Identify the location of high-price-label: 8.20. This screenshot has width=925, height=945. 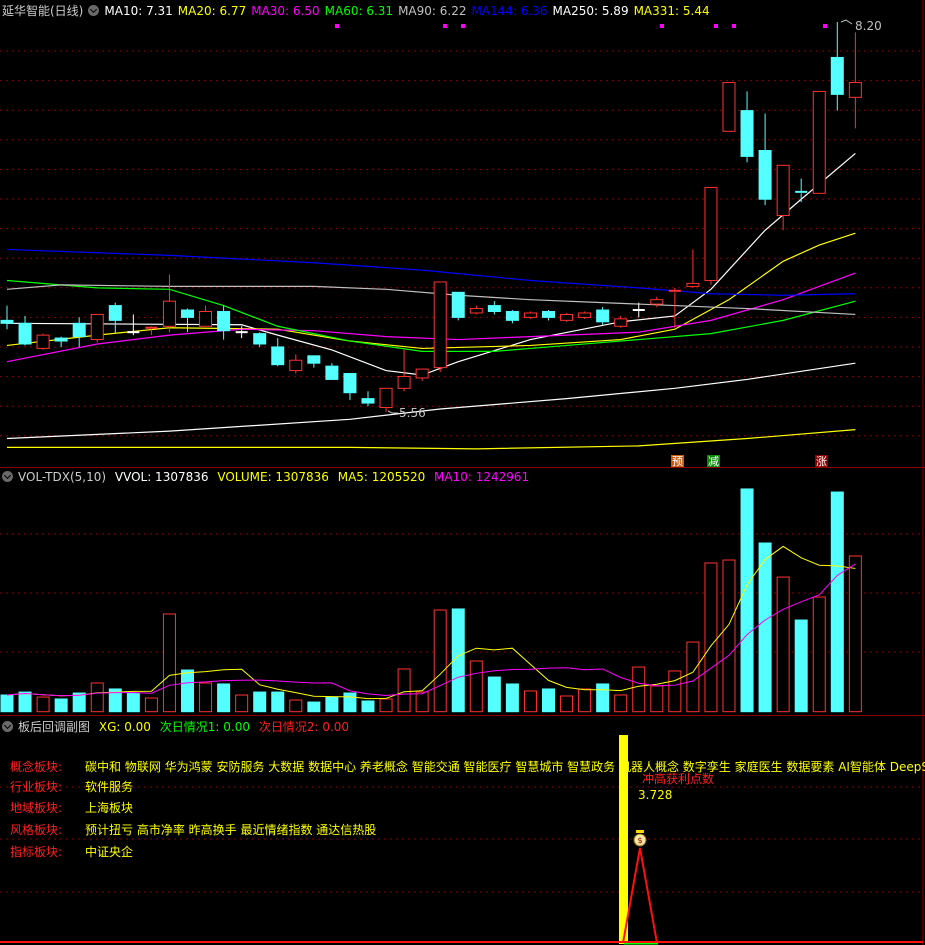
(868, 26).